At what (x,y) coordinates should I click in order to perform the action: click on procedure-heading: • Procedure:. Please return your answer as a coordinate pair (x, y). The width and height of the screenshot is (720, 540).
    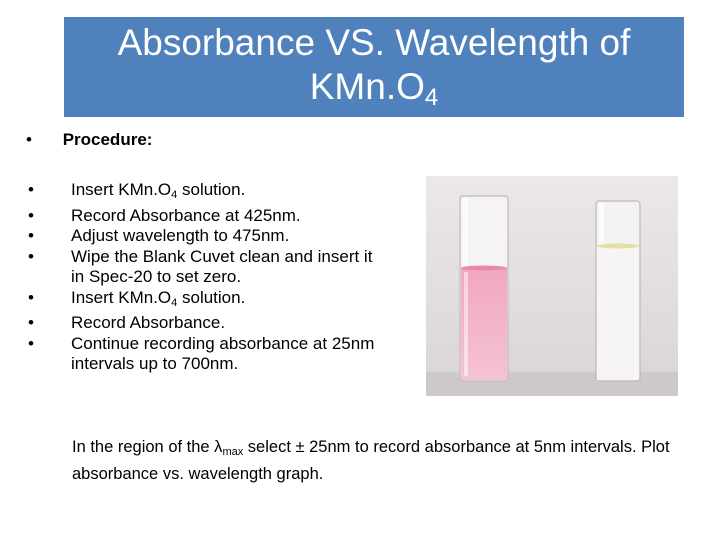
    Looking at the image, I should click on (89, 140).